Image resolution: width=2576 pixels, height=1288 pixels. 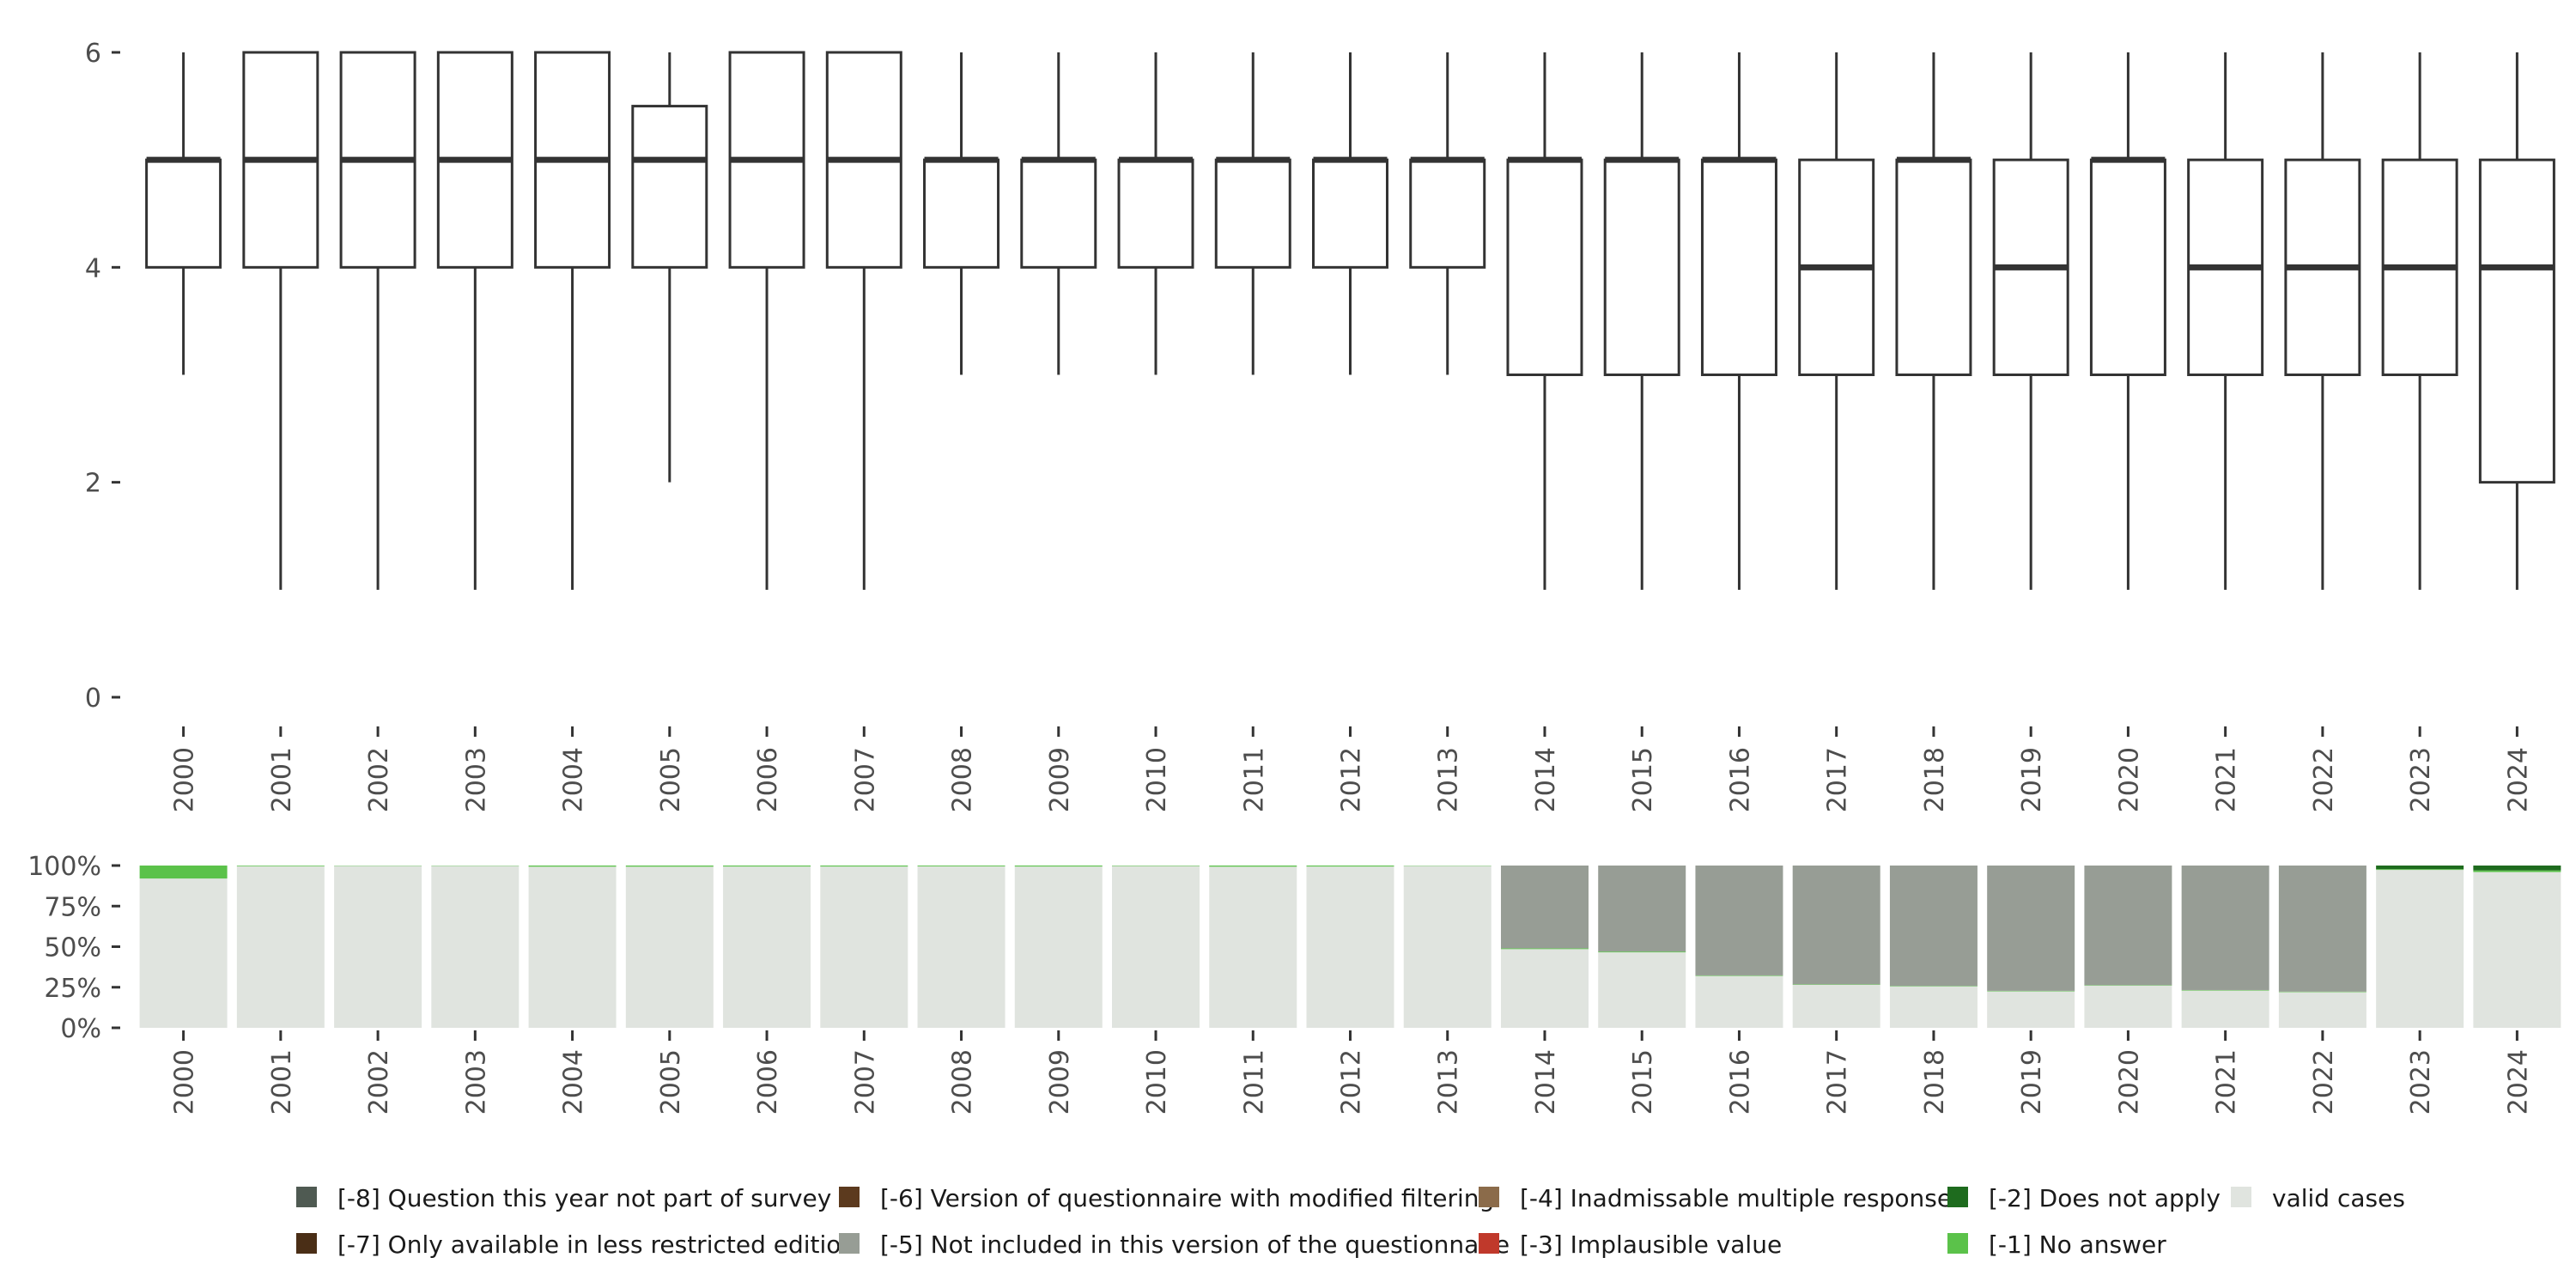 What do you see at coordinates (2420, 868) in the screenshot?
I see `bar-segment--2-does-not-apply` at bounding box center [2420, 868].